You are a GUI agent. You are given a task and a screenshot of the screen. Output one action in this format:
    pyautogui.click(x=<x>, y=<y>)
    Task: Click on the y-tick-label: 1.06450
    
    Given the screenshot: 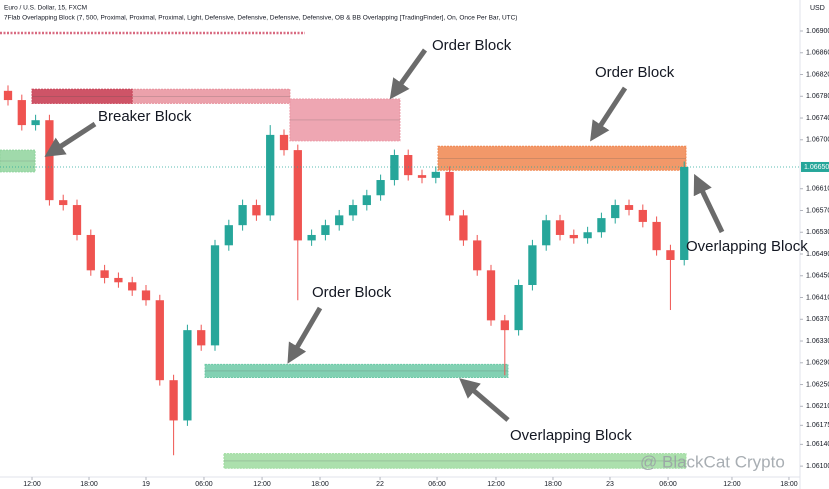 What is the action you would take?
    pyautogui.click(x=817, y=276)
    